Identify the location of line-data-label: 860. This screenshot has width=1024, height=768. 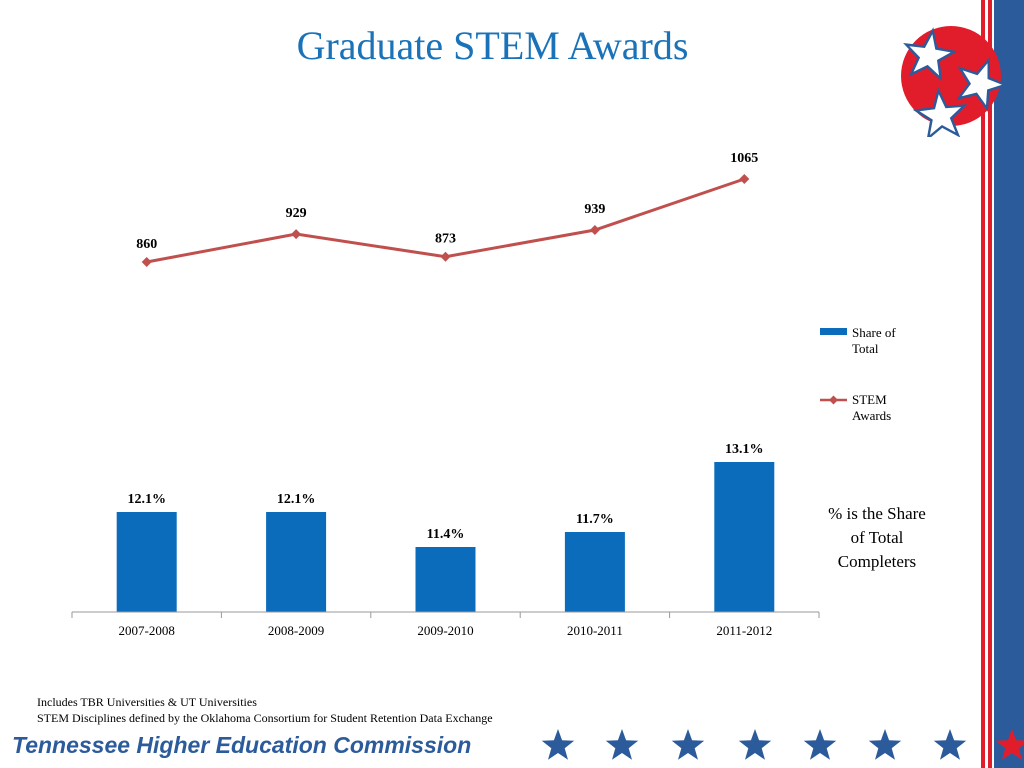
(146, 244).